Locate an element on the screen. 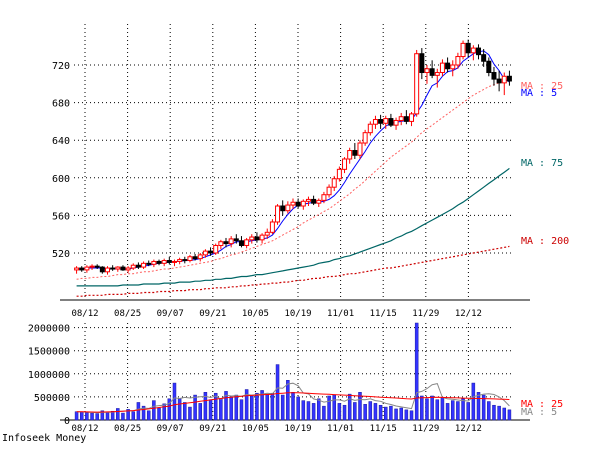  x-tick-label: 09/07 is located at coordinates (170, 429).